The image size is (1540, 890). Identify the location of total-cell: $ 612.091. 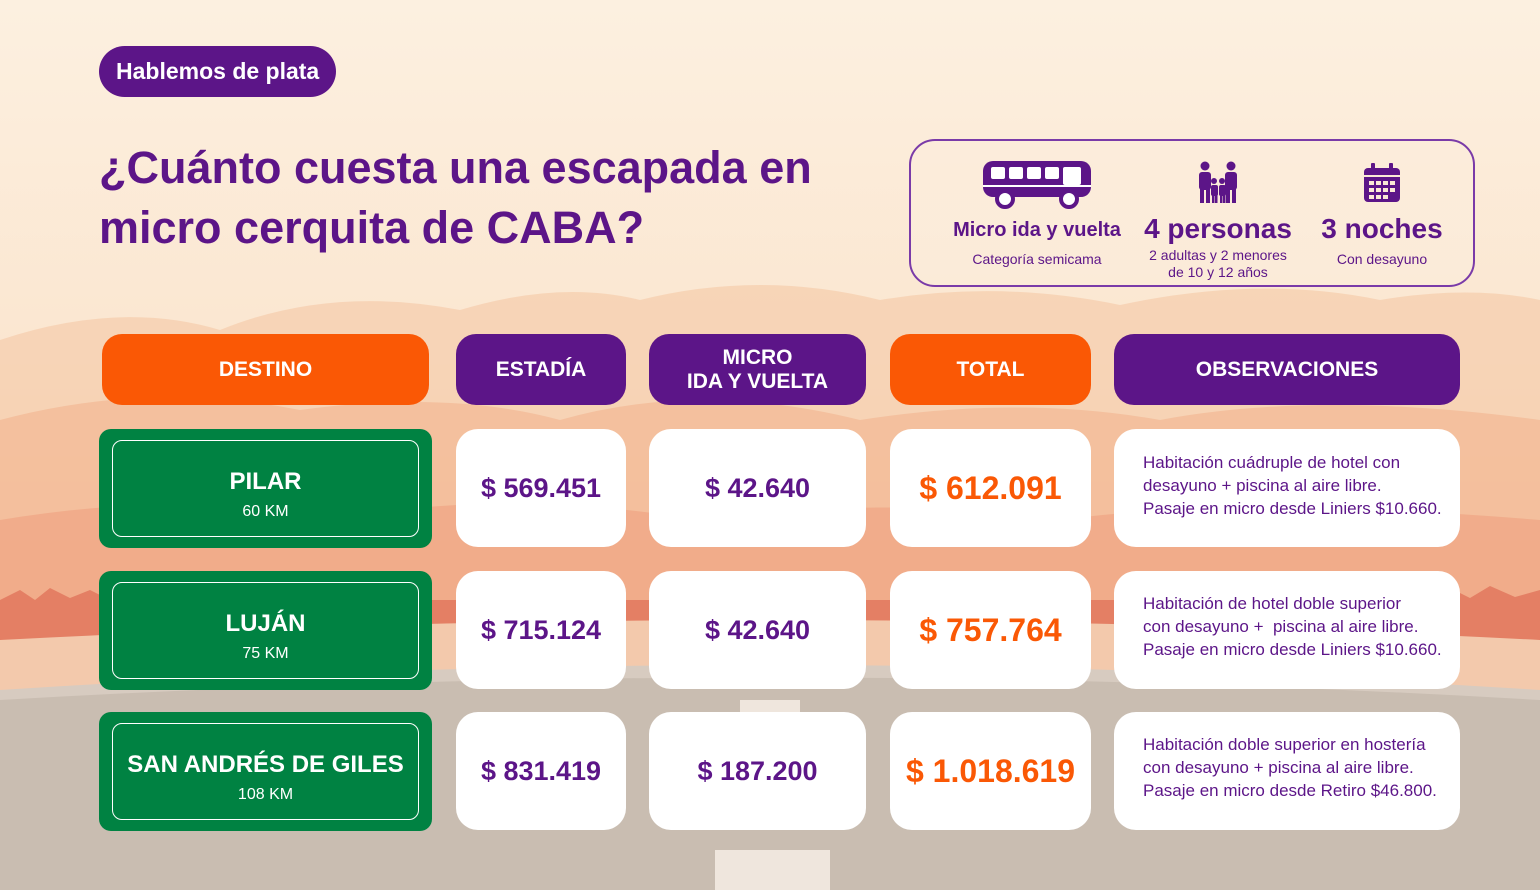
(990, 488).